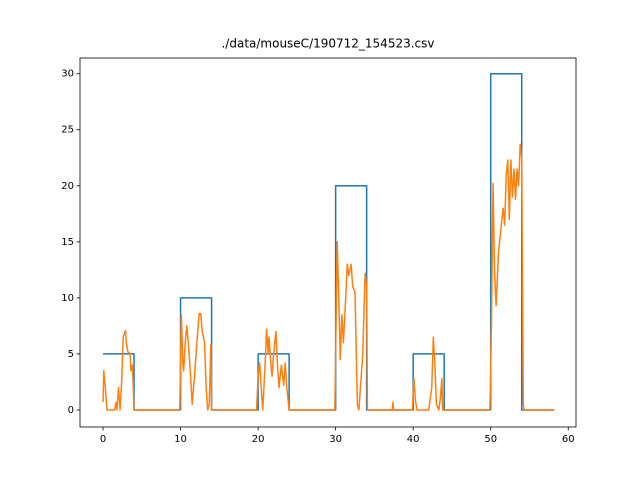  What do you see at coordinates (327, 44) in the screenshot?
I see `chart-title: ./data/mouseC/190712_154523.csv` at bounding box center [327, 44].